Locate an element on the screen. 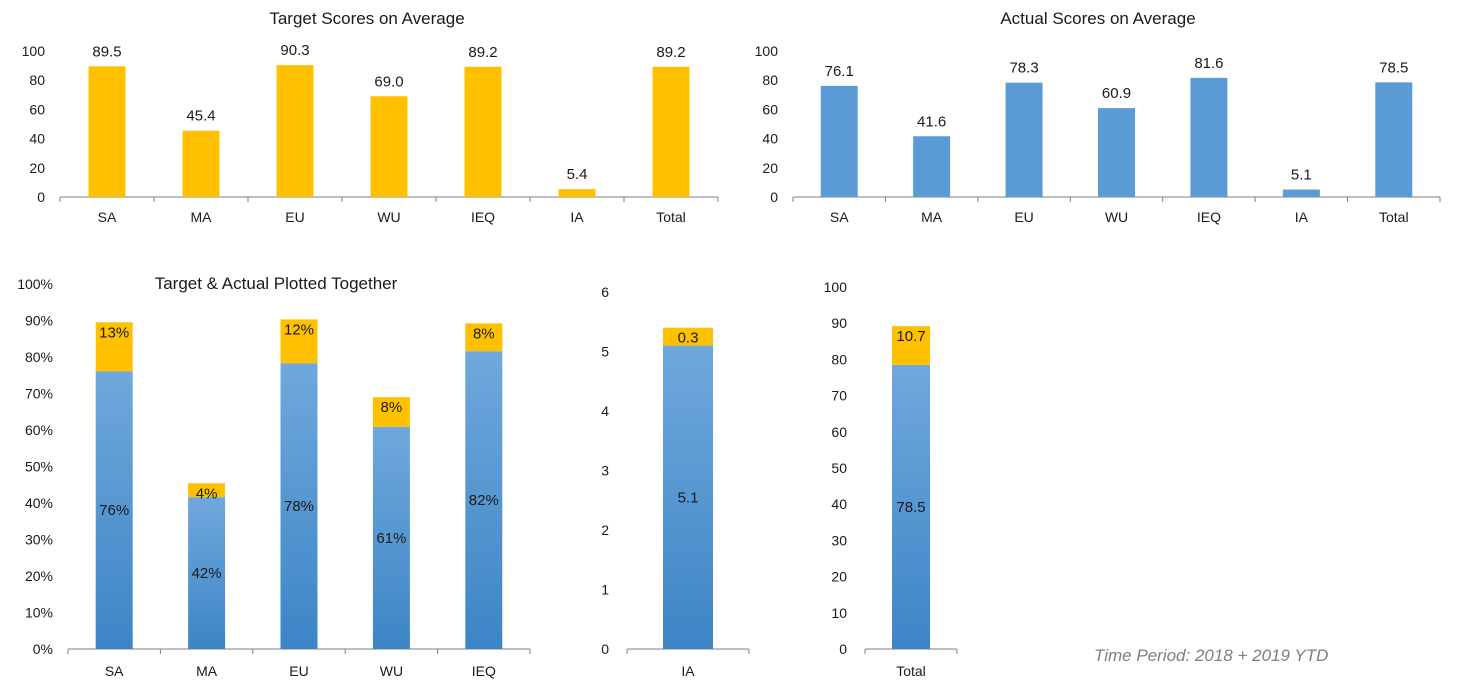 Image resolution: width=1457 pixels, height=682 pixels. y-tick-label: 100% is located at coordinates (35, 284).